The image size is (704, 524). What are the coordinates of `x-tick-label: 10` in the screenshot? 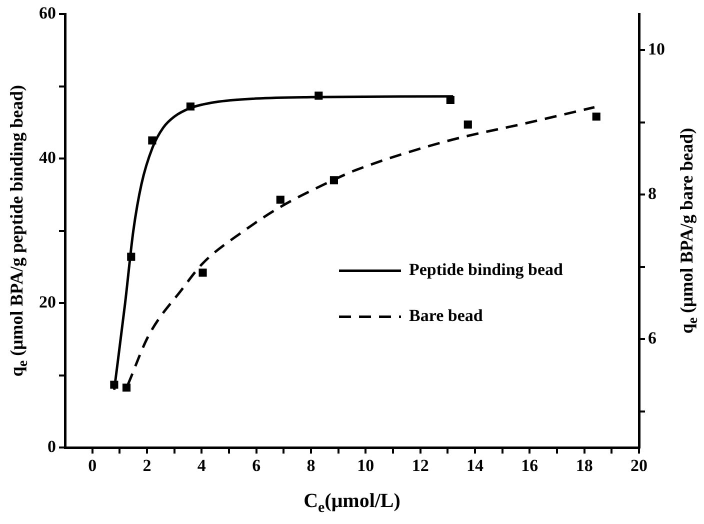 It's located at (365, 466).